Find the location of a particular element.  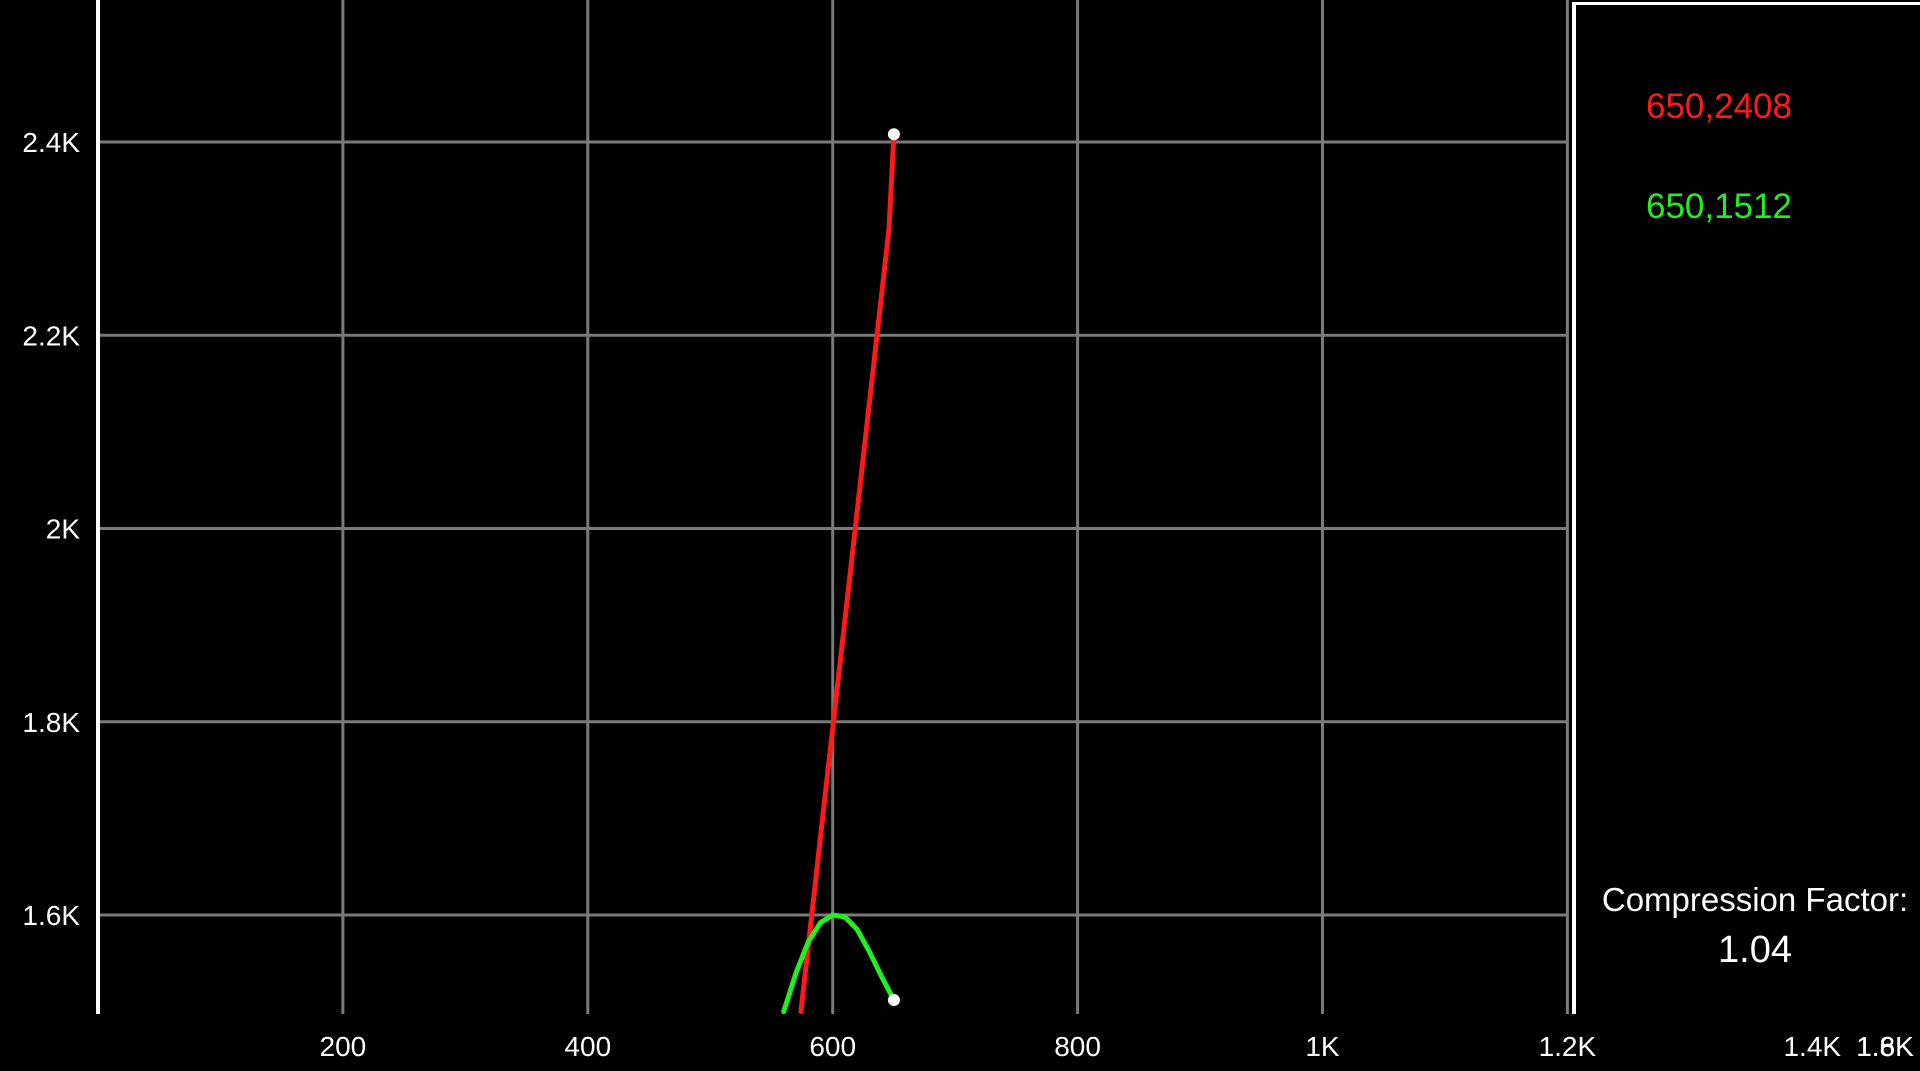

x-tick-label: 600 is located at coordinates (832, 1046).